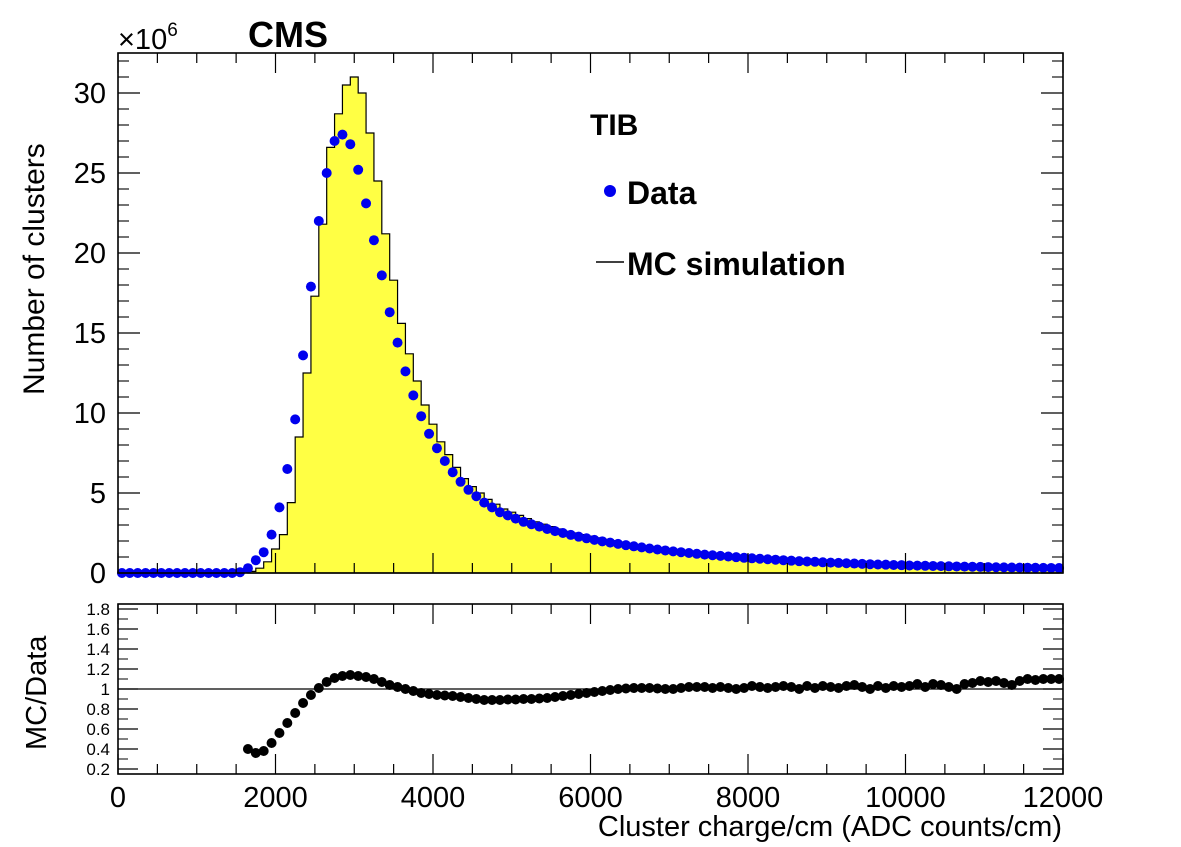  What do you see at coordinates (98, 669) in the screenshot?
I see `ratio-y-tick-label: 1.2` at bounding box center [98, 669].